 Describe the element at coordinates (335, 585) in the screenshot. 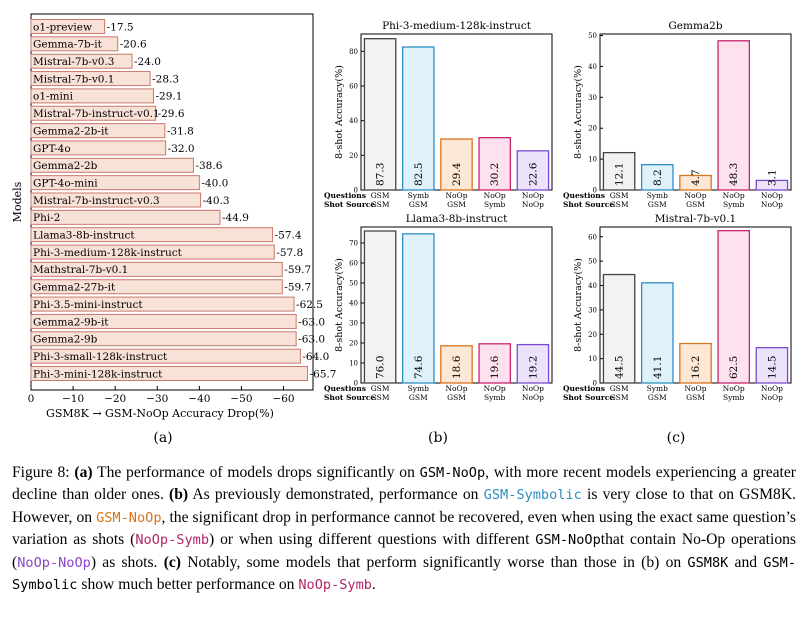

I see `caption-noop-symb: NoOp-Symb` at that location.